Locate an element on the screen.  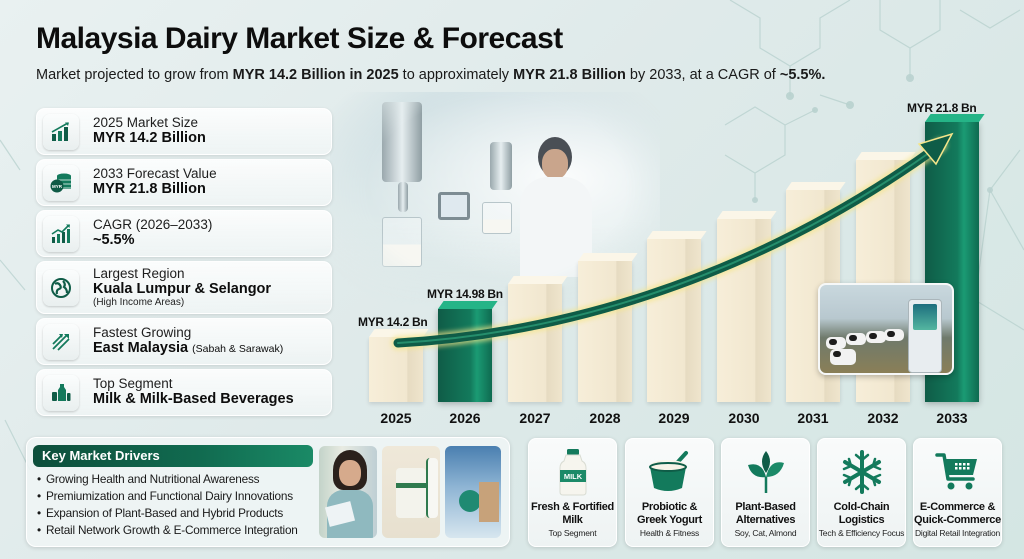
warehouse-logistics-photo is located at coordinates (473, 492).